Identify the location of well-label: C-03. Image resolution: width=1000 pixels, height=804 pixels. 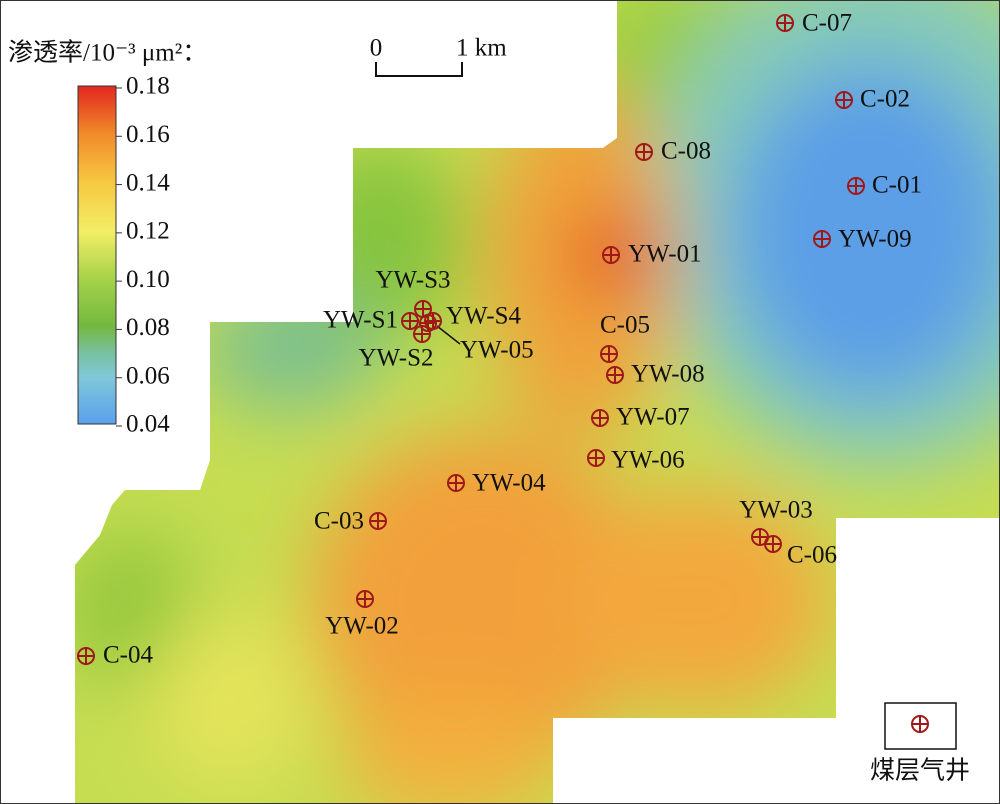
(339, 521).